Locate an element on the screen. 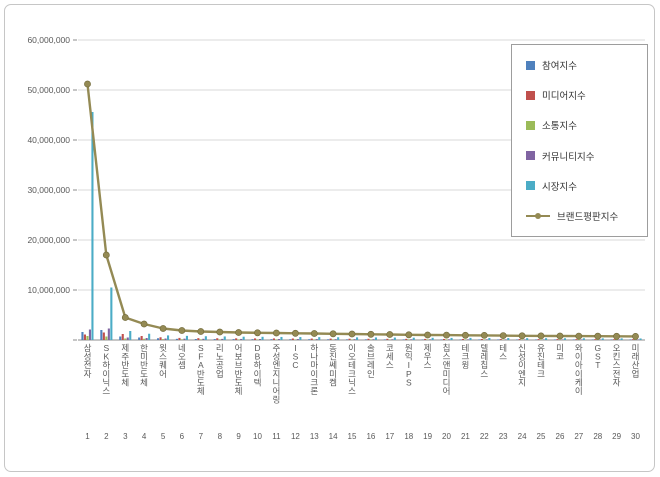  legend-item-community-index: 커뮤니티지수 is located at coordinates (584, 156).